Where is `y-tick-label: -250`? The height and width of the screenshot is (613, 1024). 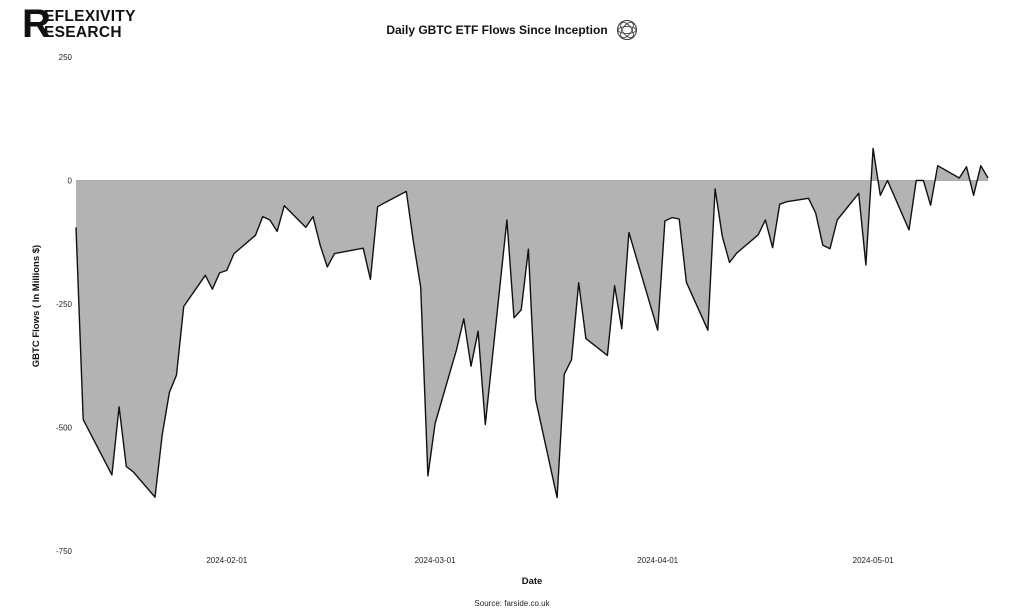
y-tick-label: -250 is located at coordinates (64, 304).